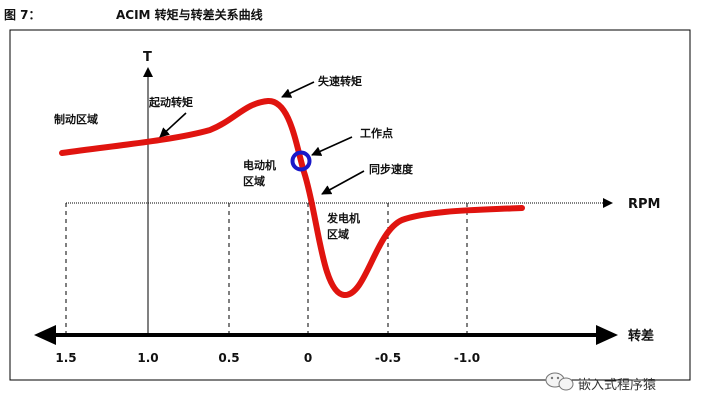  I want to click on generator-region-label-line2: 区域, so click(338, 234).